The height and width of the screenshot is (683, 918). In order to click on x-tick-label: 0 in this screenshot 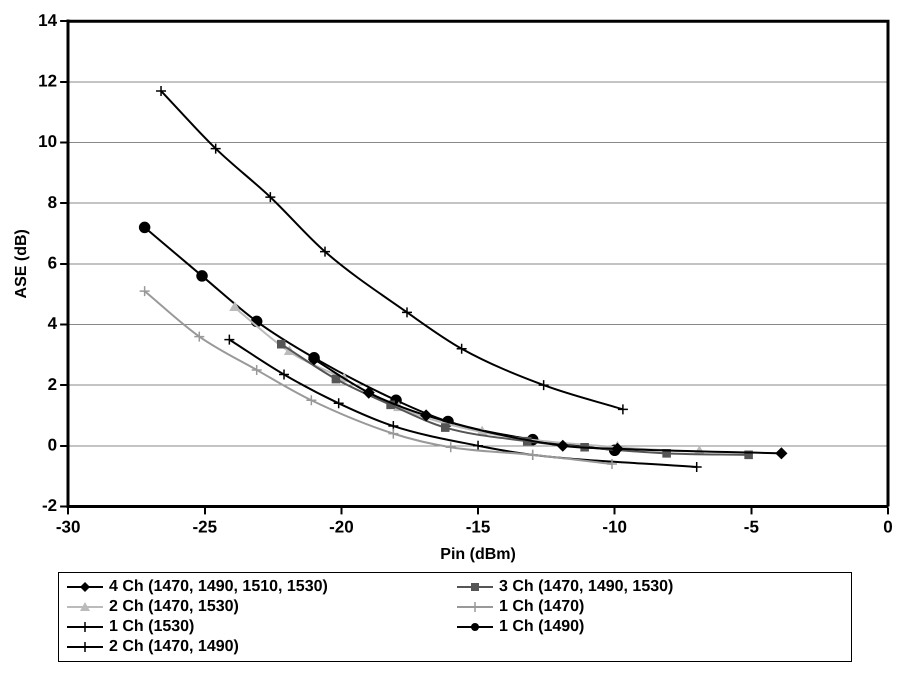, I will do `click(888, 526)`.